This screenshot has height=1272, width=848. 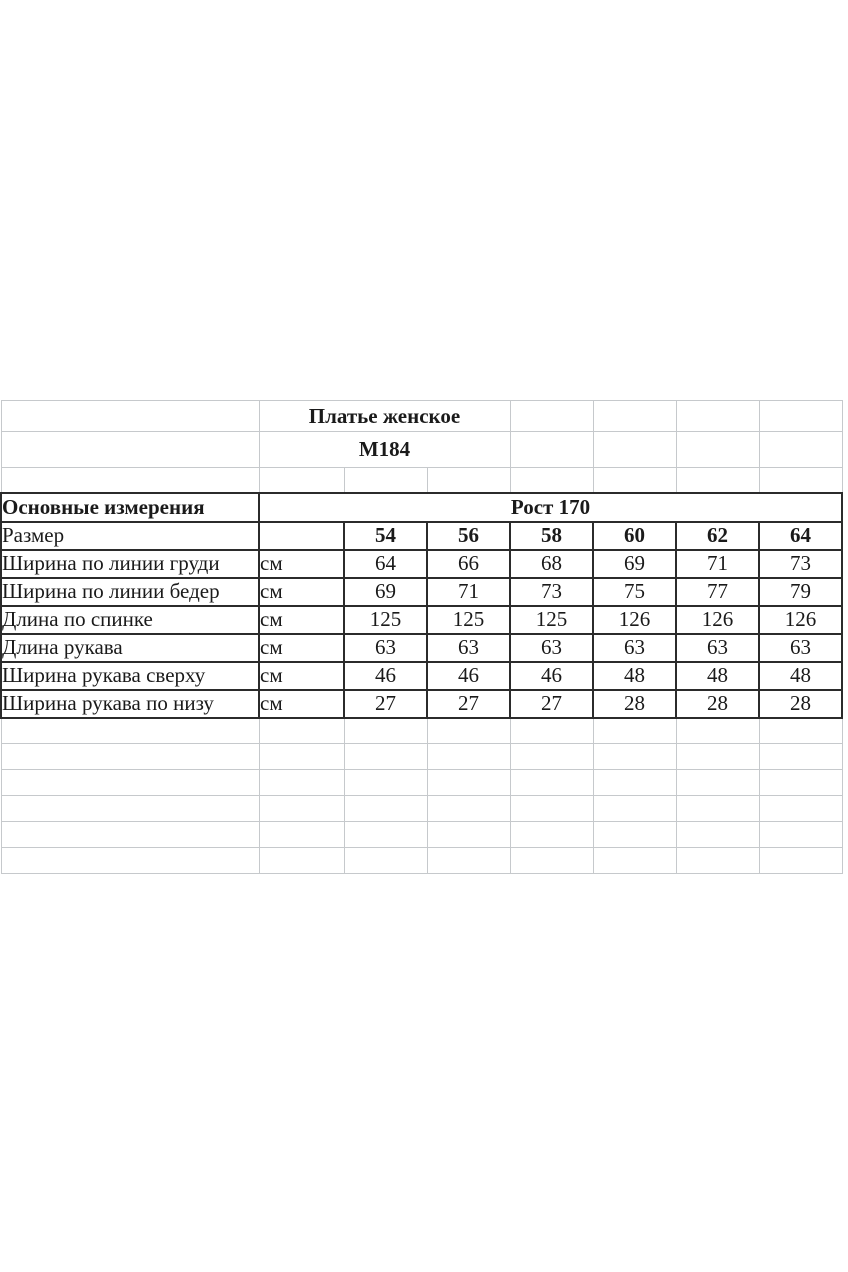 I want to click on header-height-label: Рост 170, so click(x=550, y=507).